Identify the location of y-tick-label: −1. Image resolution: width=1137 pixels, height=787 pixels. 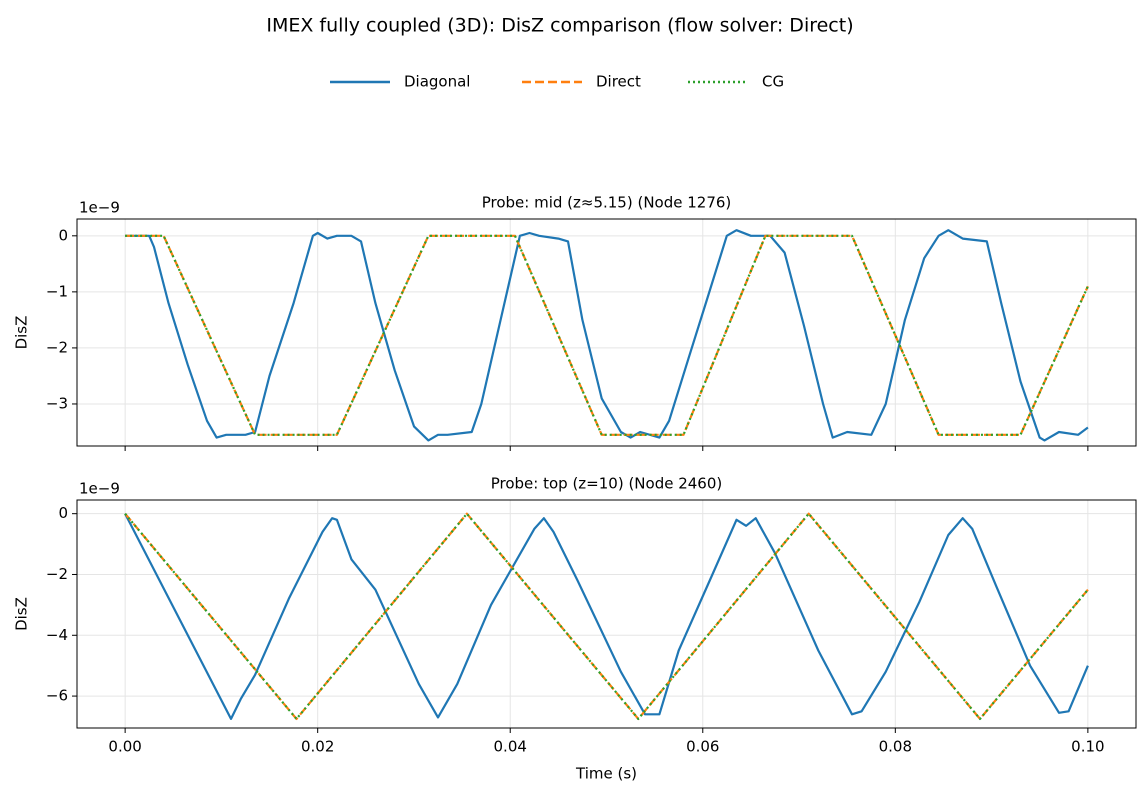
(57, 291).